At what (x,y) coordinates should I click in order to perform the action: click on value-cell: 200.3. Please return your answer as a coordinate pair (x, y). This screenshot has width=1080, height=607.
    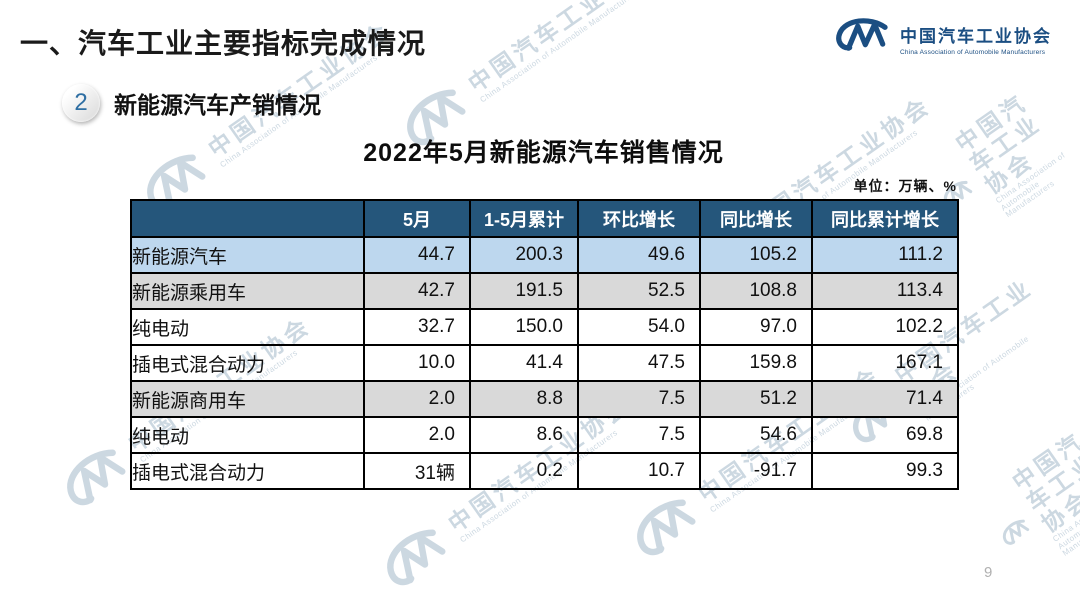
    Looking at the image, I should click on (524, 255).